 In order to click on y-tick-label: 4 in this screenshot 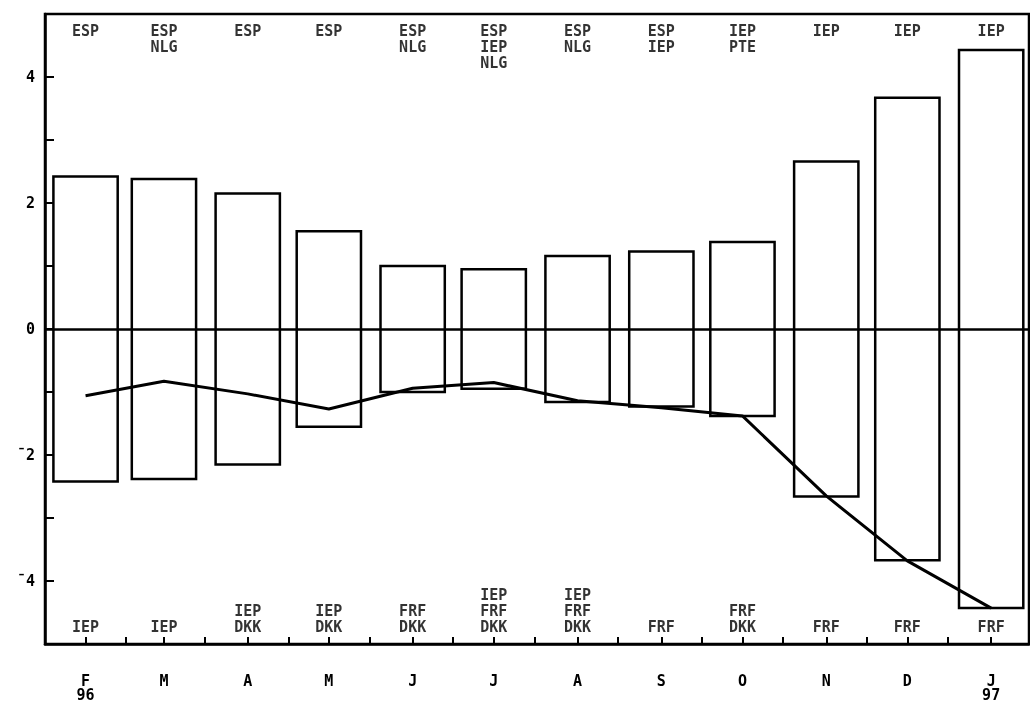, I will do `click(30, 77)`.